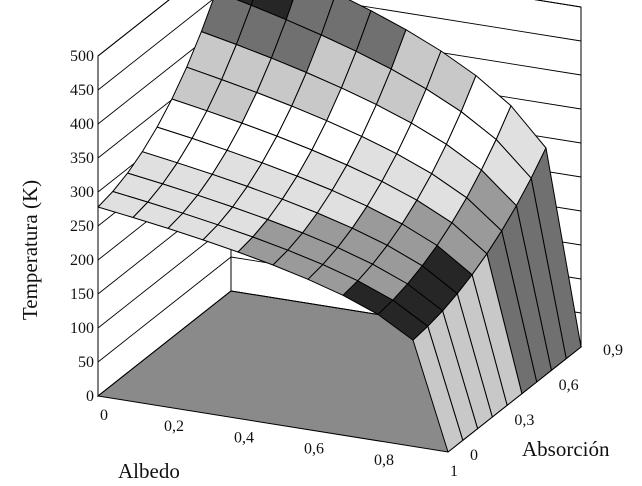  Describe the element at coordinates (314, 449) in the screenshot. I see `x-tick-label: 0,6` at that location.